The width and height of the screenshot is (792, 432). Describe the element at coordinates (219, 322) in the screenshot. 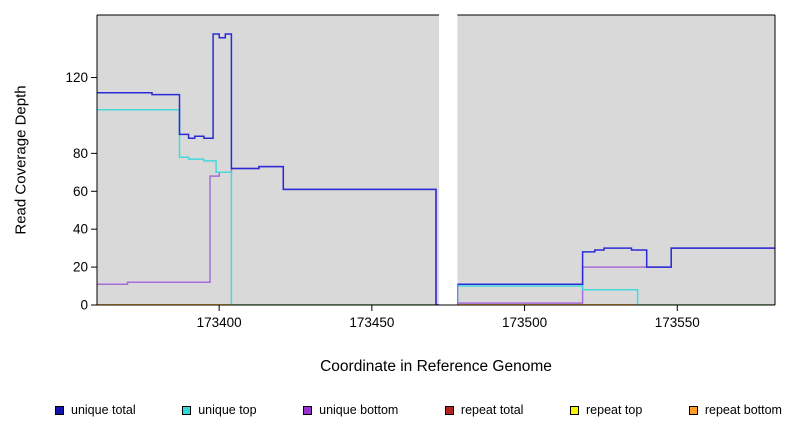

I see `x-tick-label: 173400` at that location.